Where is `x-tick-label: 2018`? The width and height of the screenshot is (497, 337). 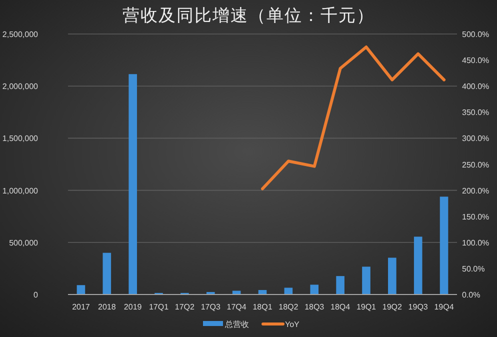 x-tick-label: 2018 is located at coordinates (107, 307).